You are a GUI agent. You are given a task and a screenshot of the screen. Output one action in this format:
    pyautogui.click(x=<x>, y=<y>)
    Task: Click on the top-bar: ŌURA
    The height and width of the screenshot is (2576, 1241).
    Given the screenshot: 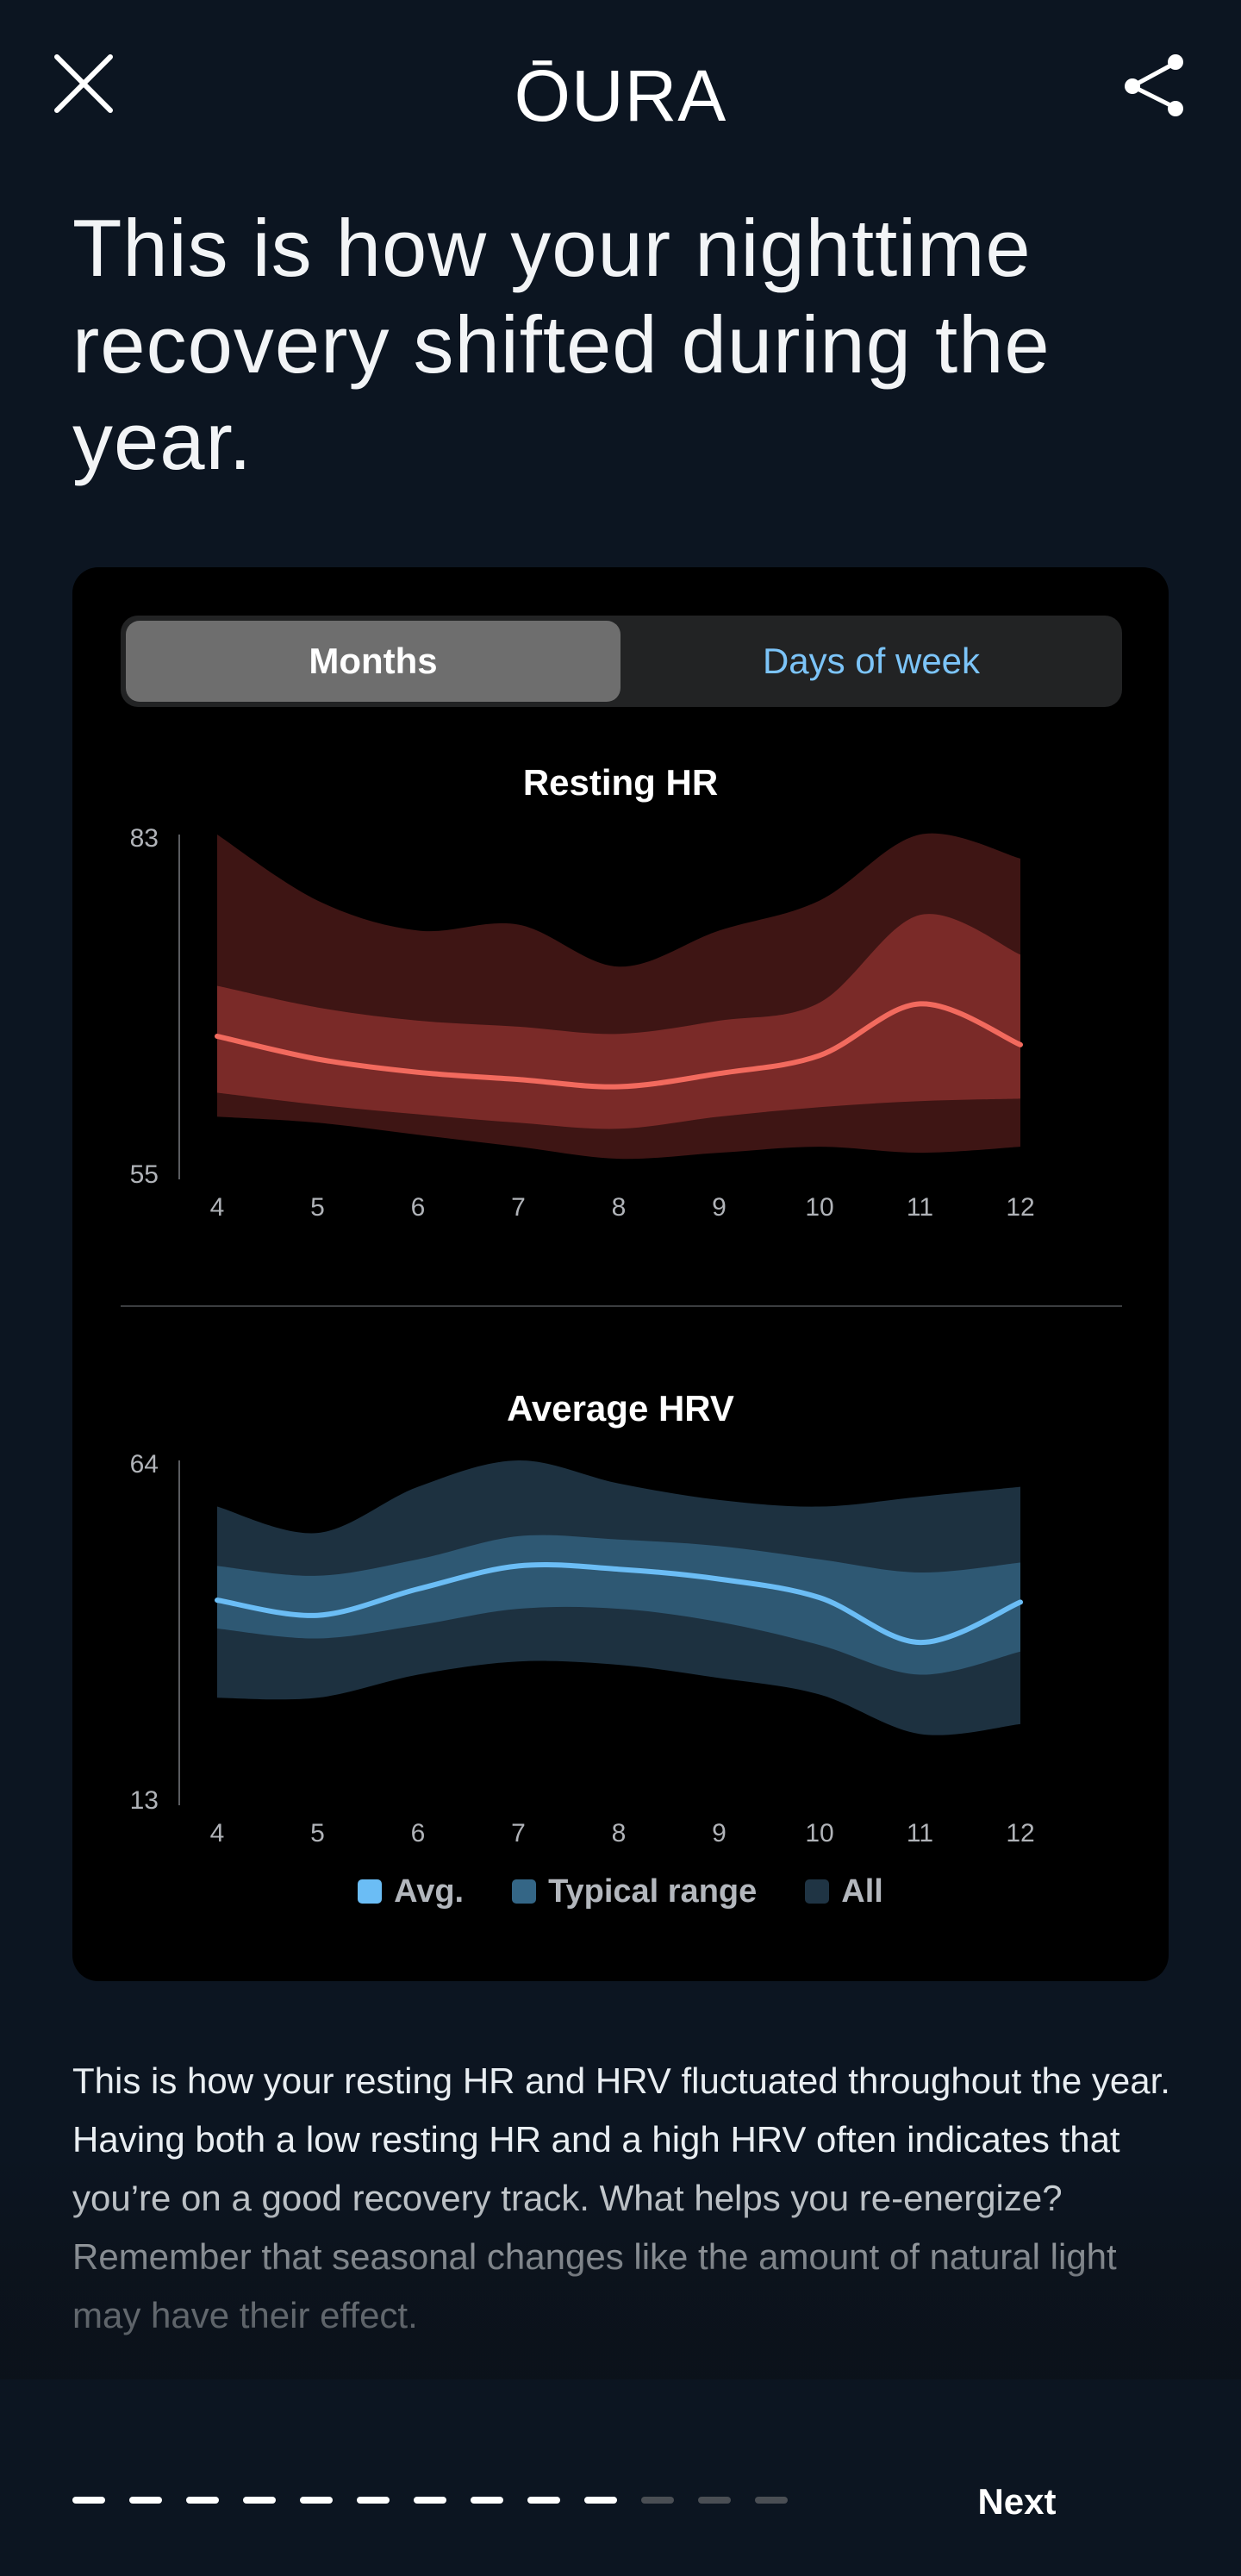 What is the action you would take?
    pyautogui.click(x=620, y=86)
    